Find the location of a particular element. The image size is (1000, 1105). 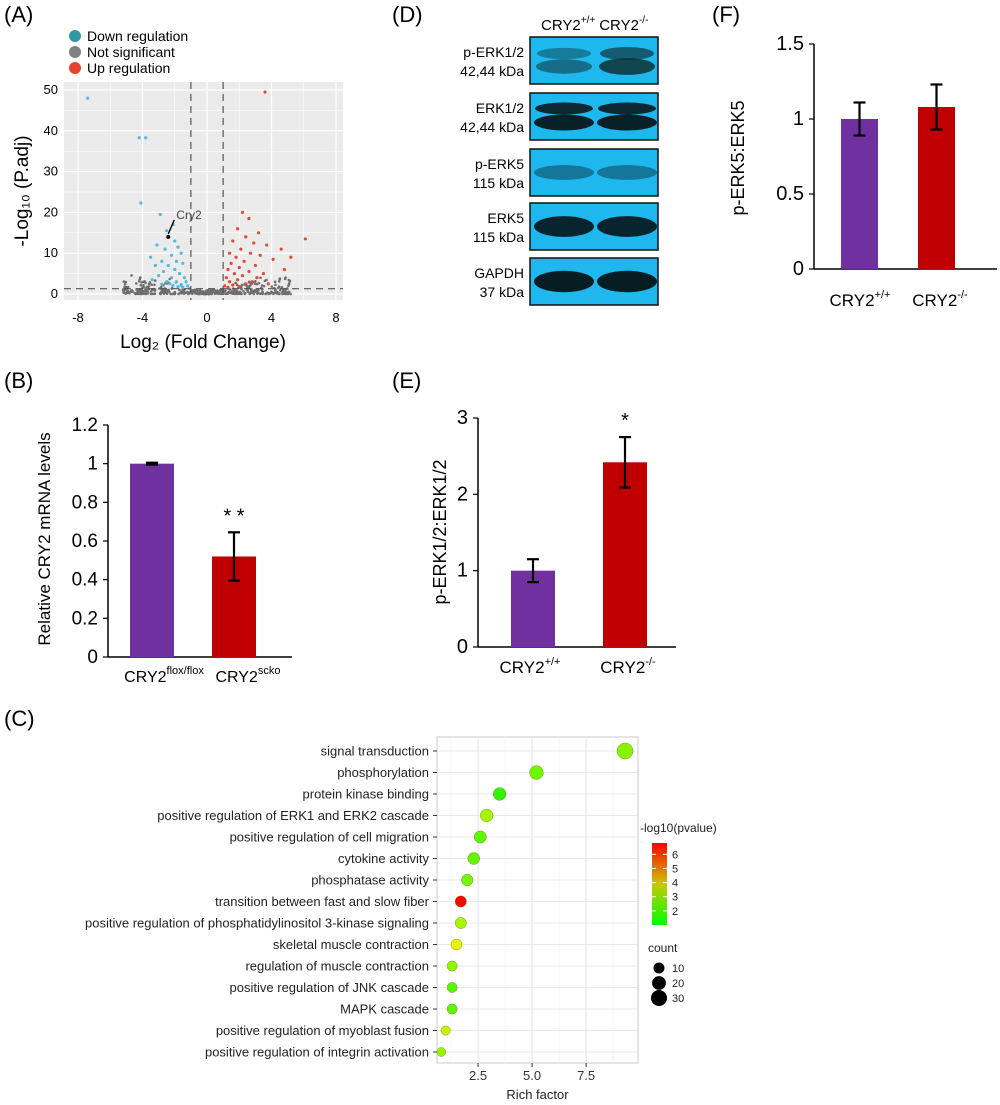

bar-y-tick-label: 0.2 is located at coordinates (85, 618).